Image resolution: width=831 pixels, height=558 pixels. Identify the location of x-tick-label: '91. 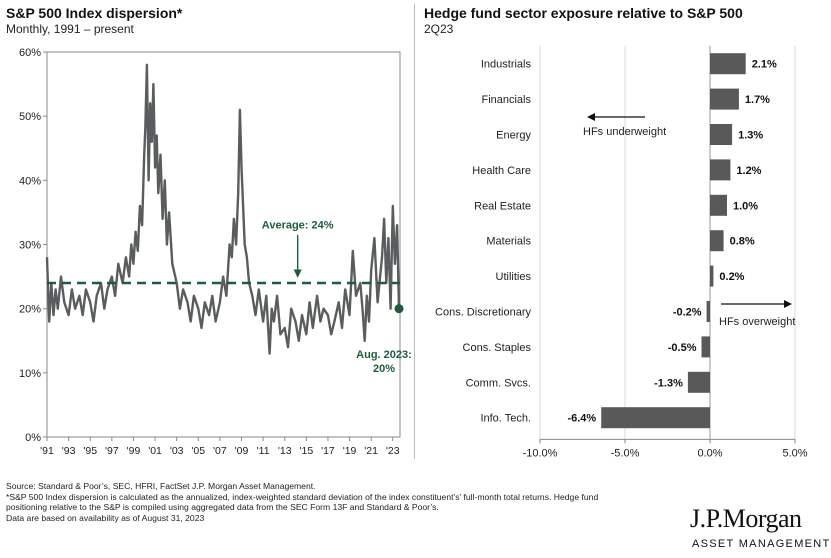
(47, 451).